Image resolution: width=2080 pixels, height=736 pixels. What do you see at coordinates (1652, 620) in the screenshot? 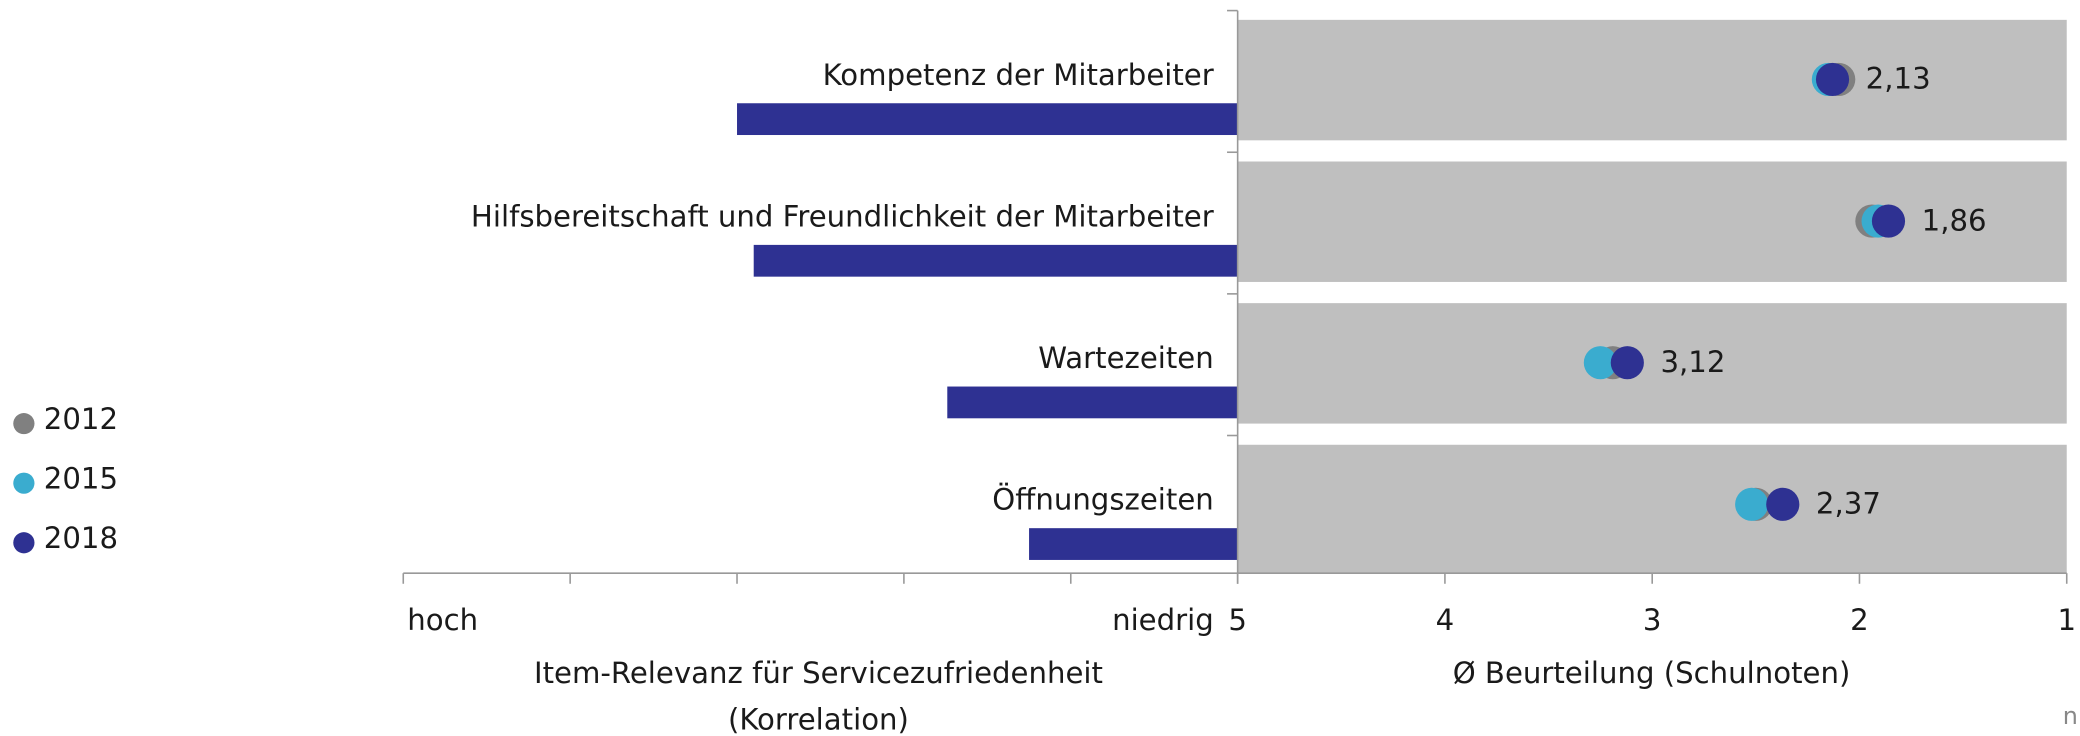
I see `x-tick-label: 3` at bounding box center [1652, 620].